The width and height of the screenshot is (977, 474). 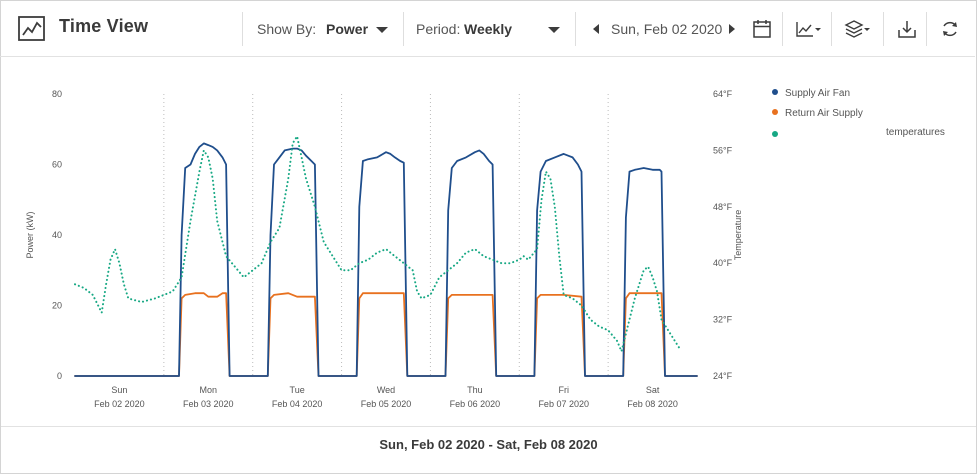 I want to click on calendar-icon, so click(x=762, y=29).